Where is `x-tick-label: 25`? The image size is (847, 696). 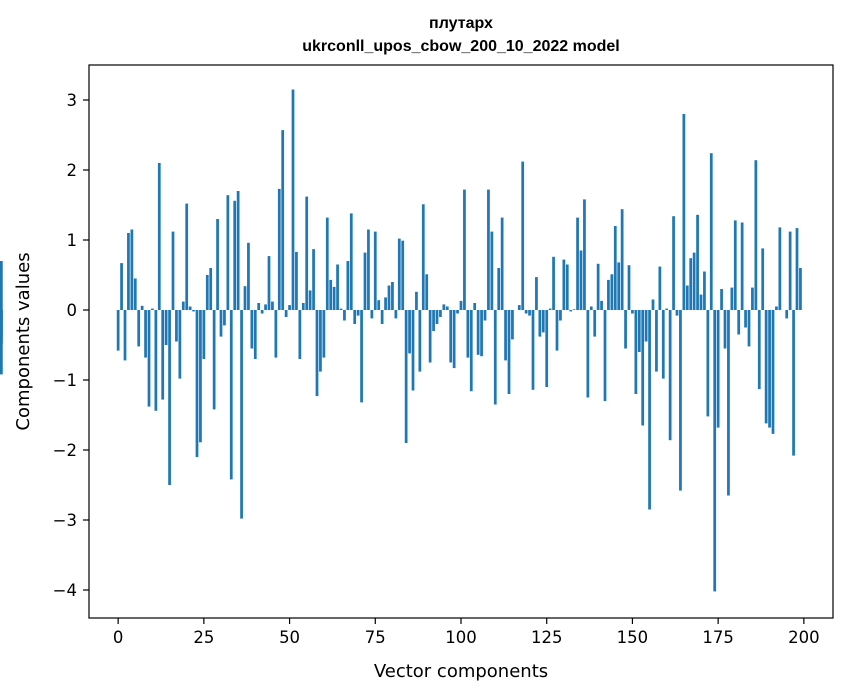 x-tick-label: 25 is located at coordinates (203, 637).